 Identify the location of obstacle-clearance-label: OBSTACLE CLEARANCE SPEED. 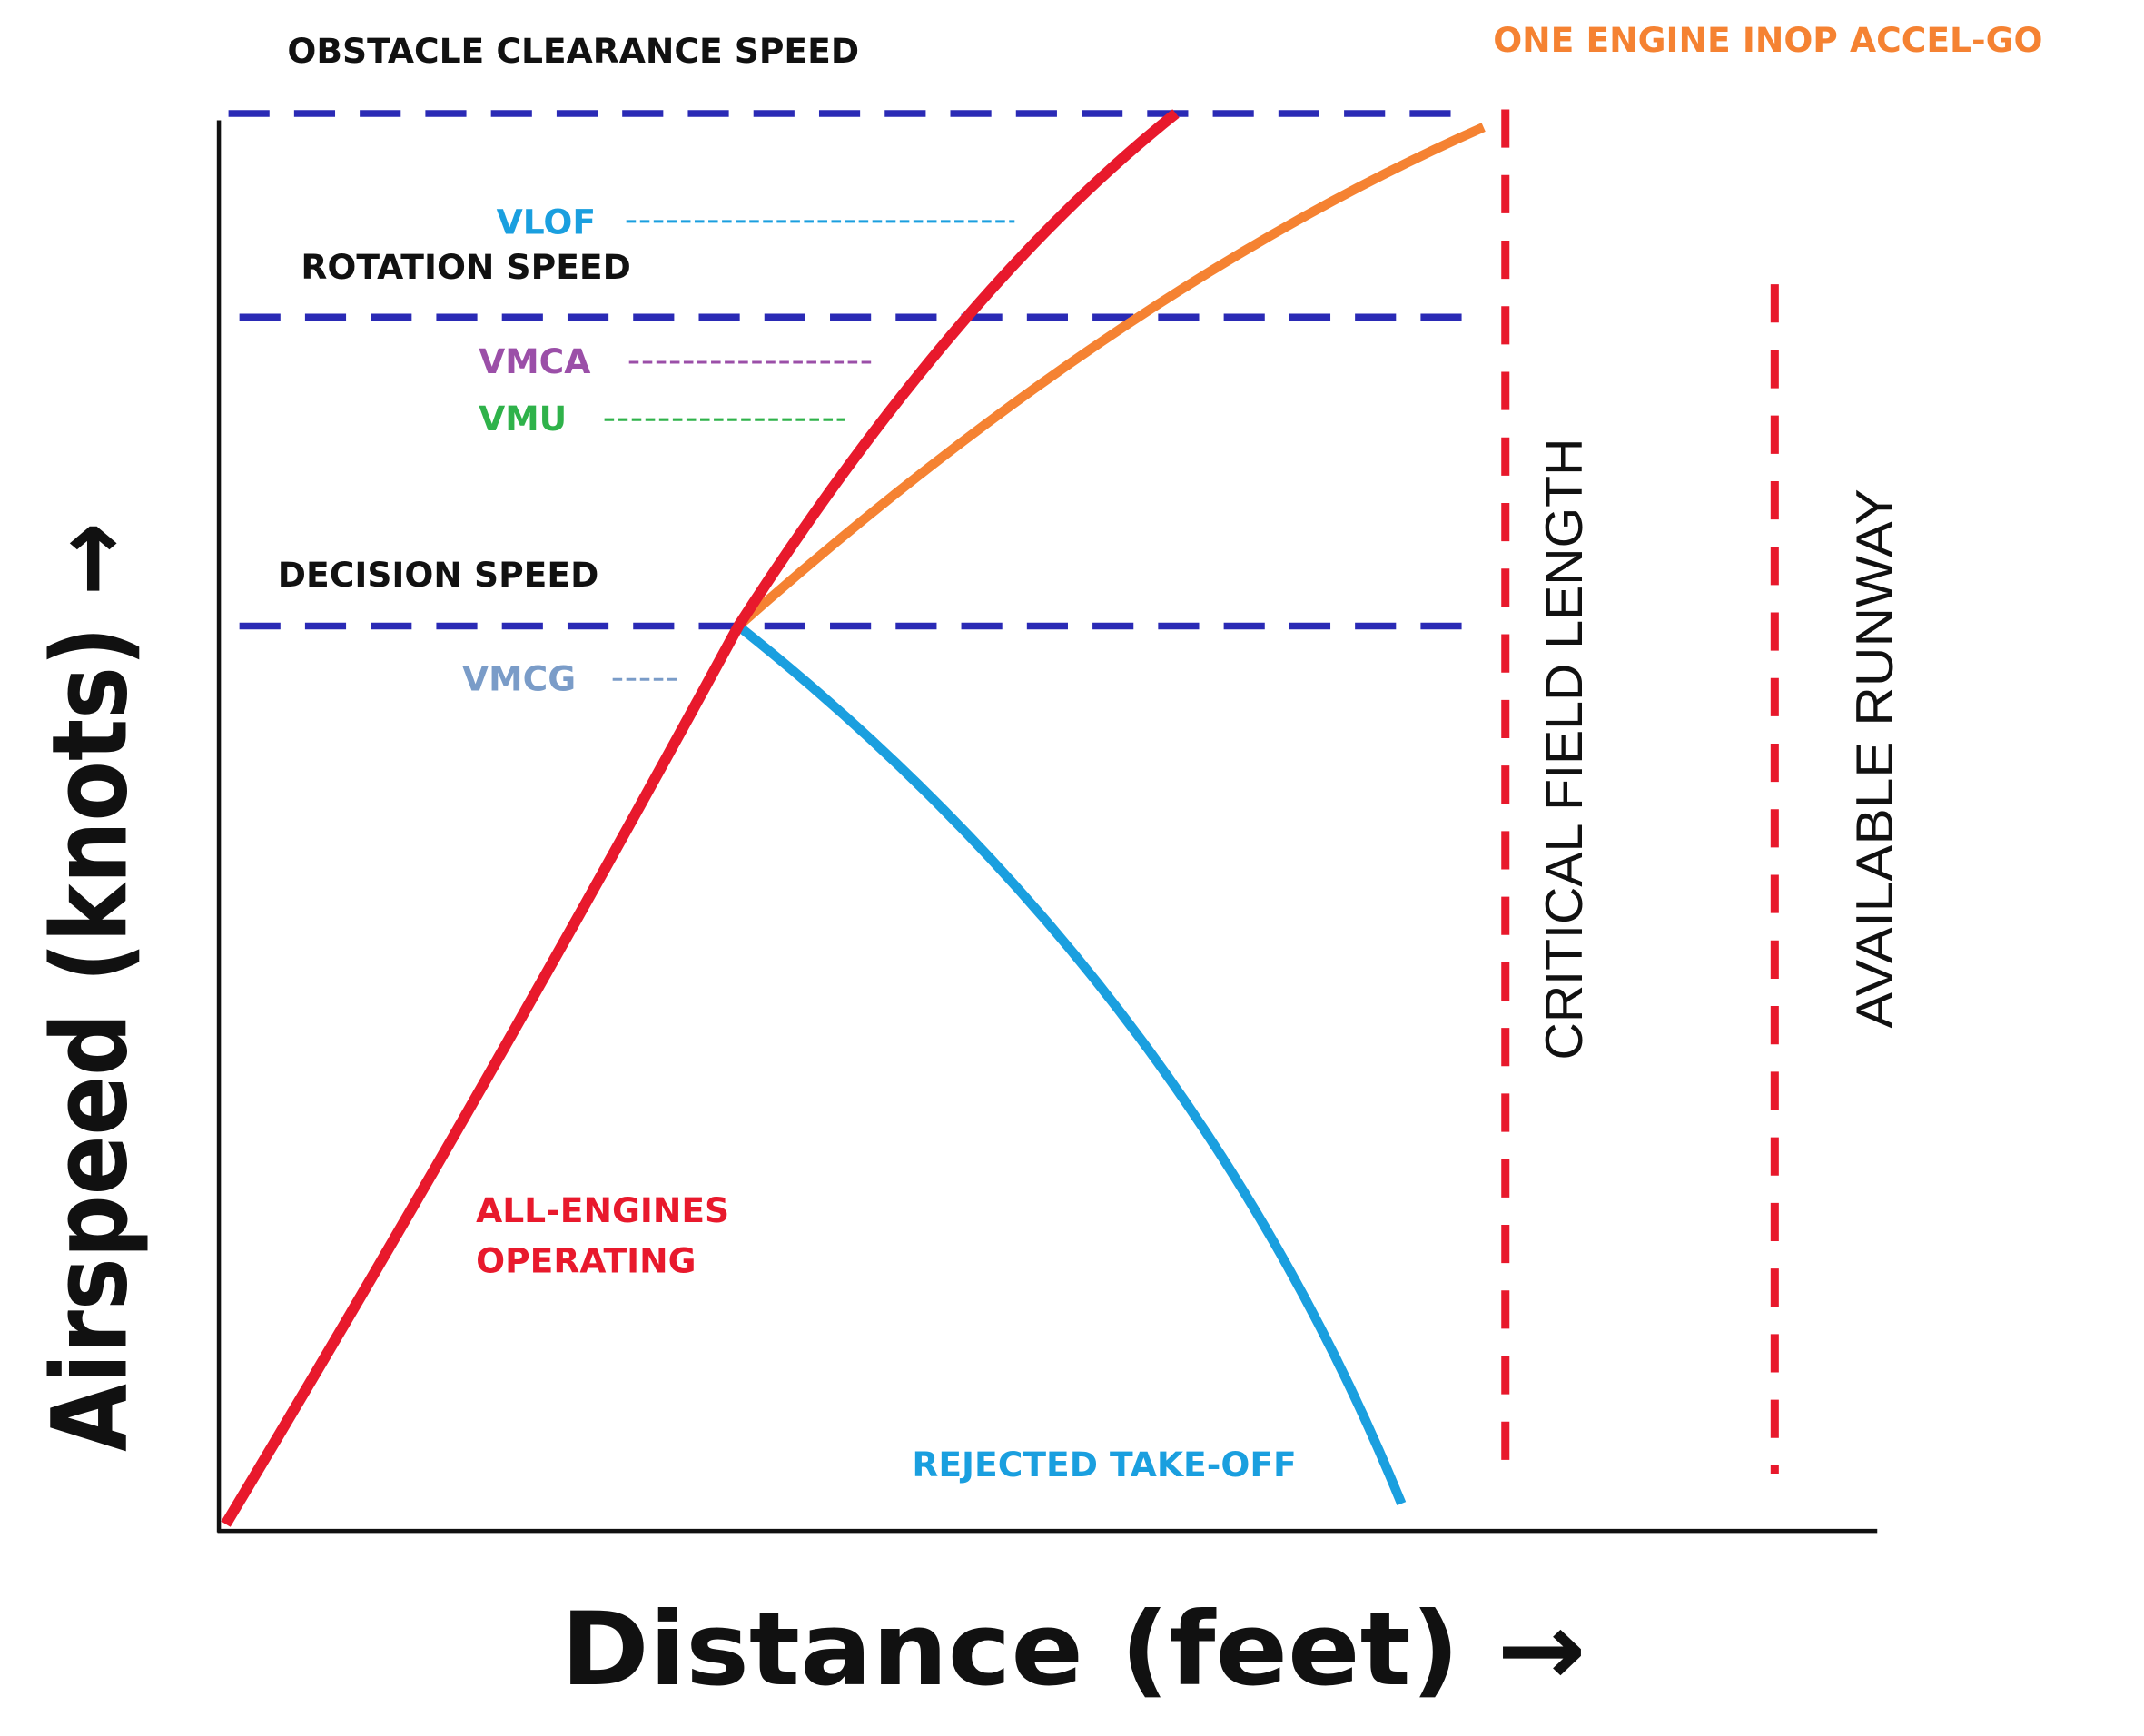
(573, 51).